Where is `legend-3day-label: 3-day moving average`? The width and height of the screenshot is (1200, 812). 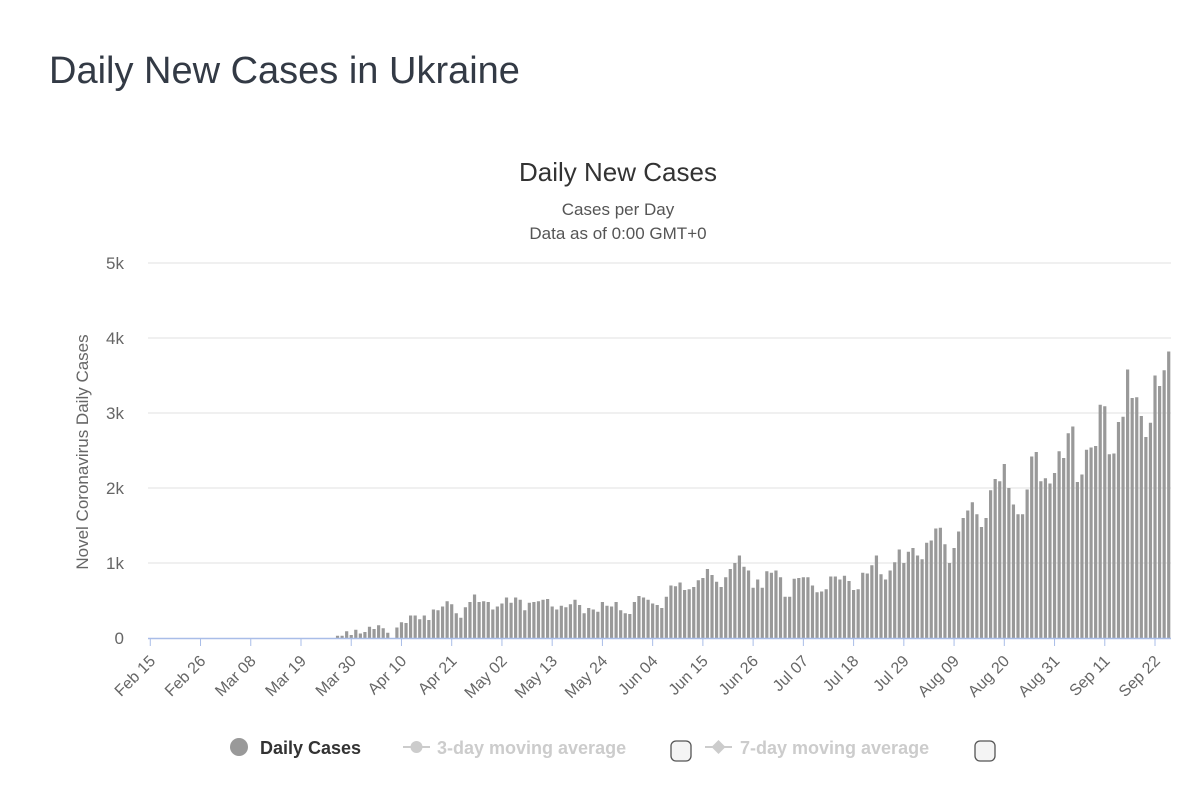
legend-3day-label: 3-day moving average is located at coordinates (531, 748).